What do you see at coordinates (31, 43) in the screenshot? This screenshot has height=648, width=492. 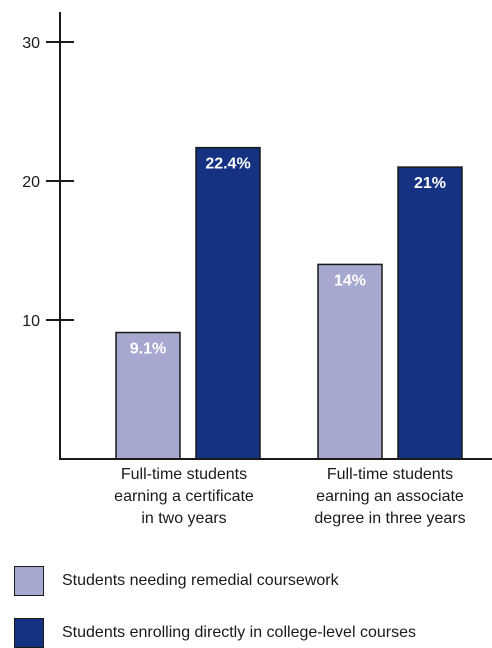 I see `y-tick-label: 30` at bounding box center [31, 43].